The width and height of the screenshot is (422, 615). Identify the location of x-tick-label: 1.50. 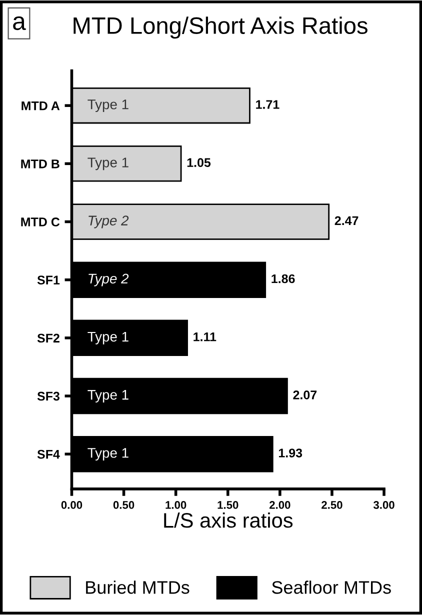
(228, 505).